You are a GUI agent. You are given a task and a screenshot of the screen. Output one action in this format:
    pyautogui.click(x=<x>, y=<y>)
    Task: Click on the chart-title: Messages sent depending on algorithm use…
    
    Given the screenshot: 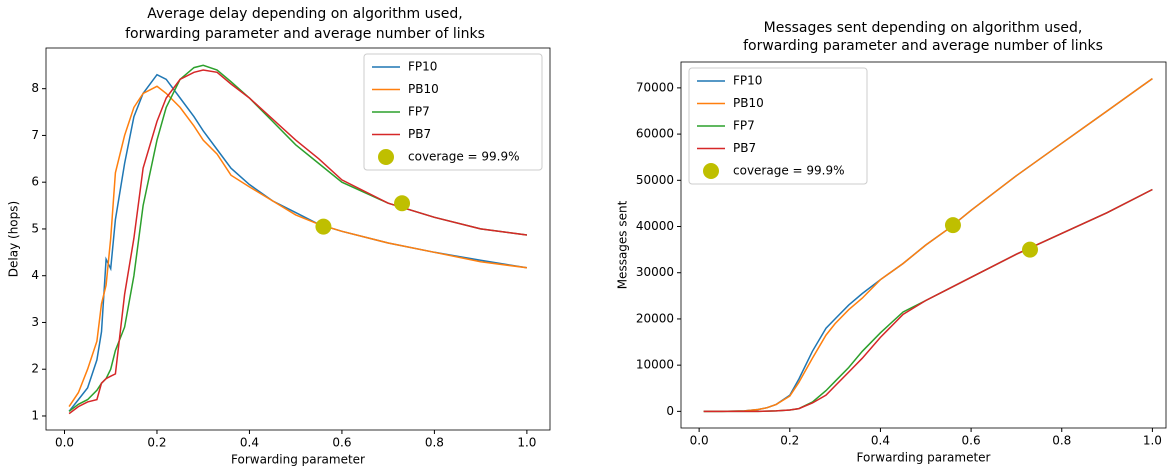 What is the action you would take?
    pyautogui.click(x=923, y=28)
    